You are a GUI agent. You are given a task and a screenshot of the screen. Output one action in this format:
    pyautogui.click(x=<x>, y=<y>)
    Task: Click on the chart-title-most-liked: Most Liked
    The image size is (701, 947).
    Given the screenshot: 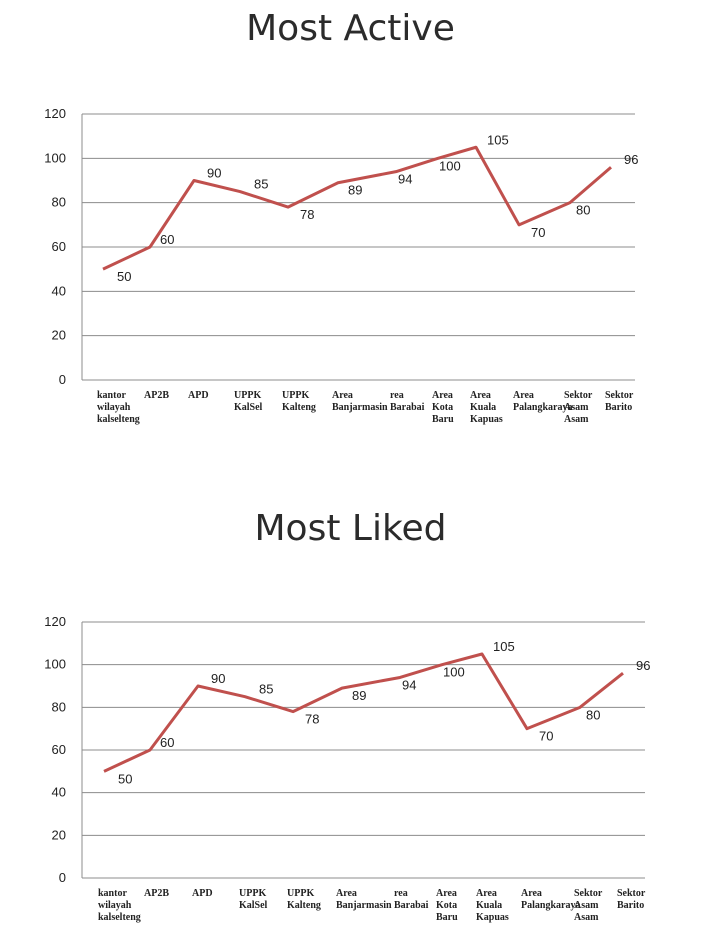 What is the action you would take?
    pyautogui.click(x=350, y=528)
    